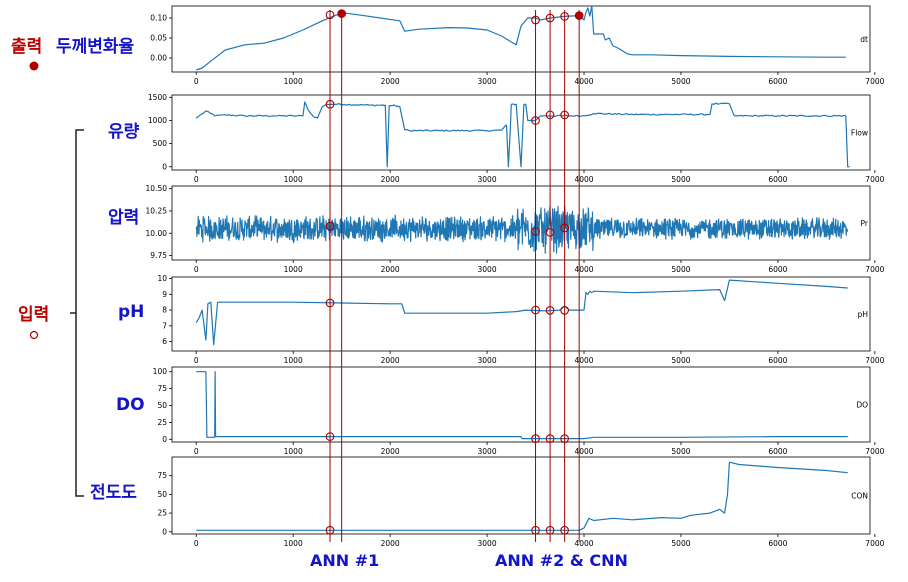  What do you see at coordinates (158, 255) in the screenshot?
I see `y-tick-label: 9.75` at bounding box center [158, 255].